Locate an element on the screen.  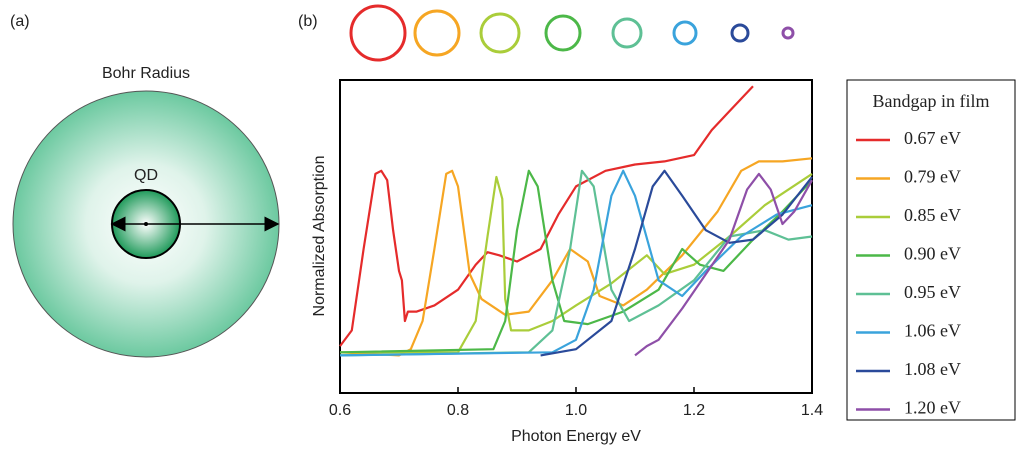
x-tick-label: 0.6 is located at coordinates (340, 410).